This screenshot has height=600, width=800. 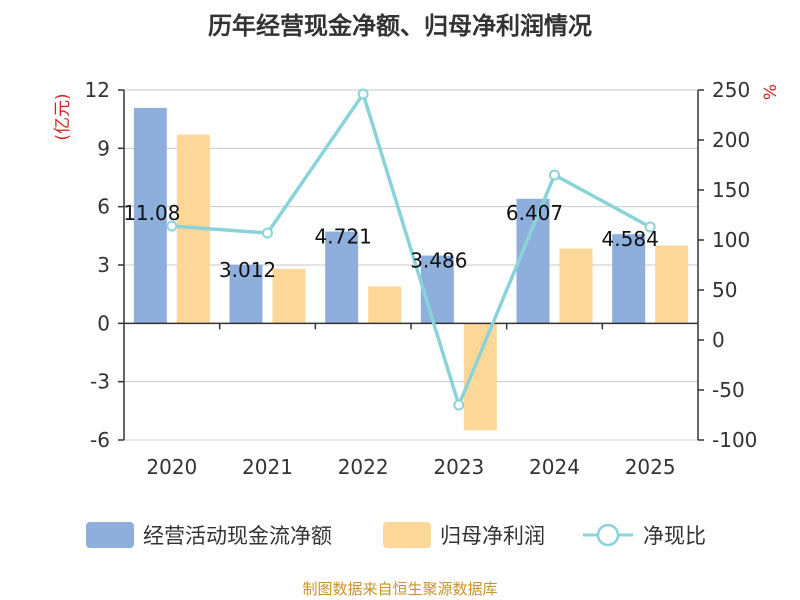 I want to click on legend: 经营活动现金流净额 归母净利润 净现比, so click(x=396, y=535).